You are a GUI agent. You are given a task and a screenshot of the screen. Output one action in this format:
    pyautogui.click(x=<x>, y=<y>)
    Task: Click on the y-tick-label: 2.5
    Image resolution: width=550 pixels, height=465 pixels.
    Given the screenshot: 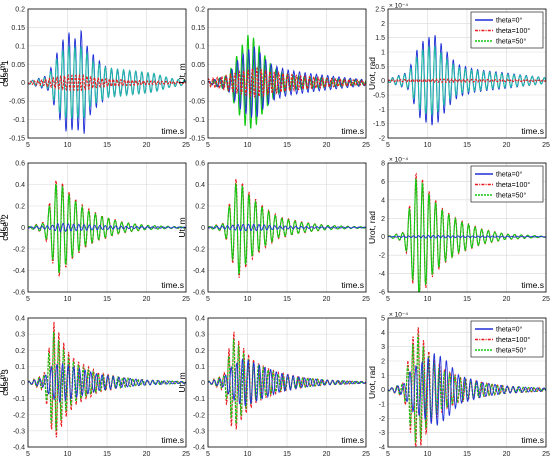 What is the action you would take?
    pyautogui.click(x=380, y=10)
    